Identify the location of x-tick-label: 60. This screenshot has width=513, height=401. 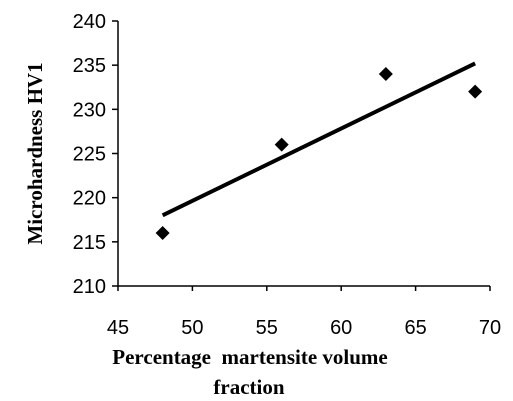
(341, 328).